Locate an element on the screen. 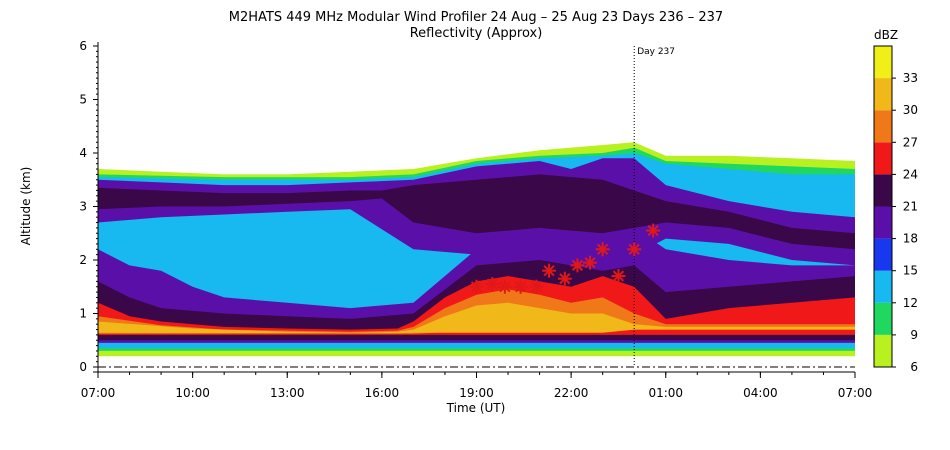  x-tick-label: 13:00 is located at coordinates (287, 393).